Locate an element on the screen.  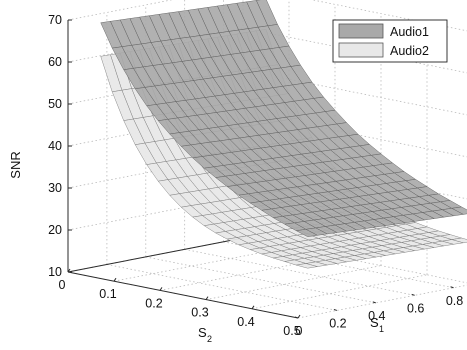
y-tick-label: 0 is located at coordinates (62, 285).